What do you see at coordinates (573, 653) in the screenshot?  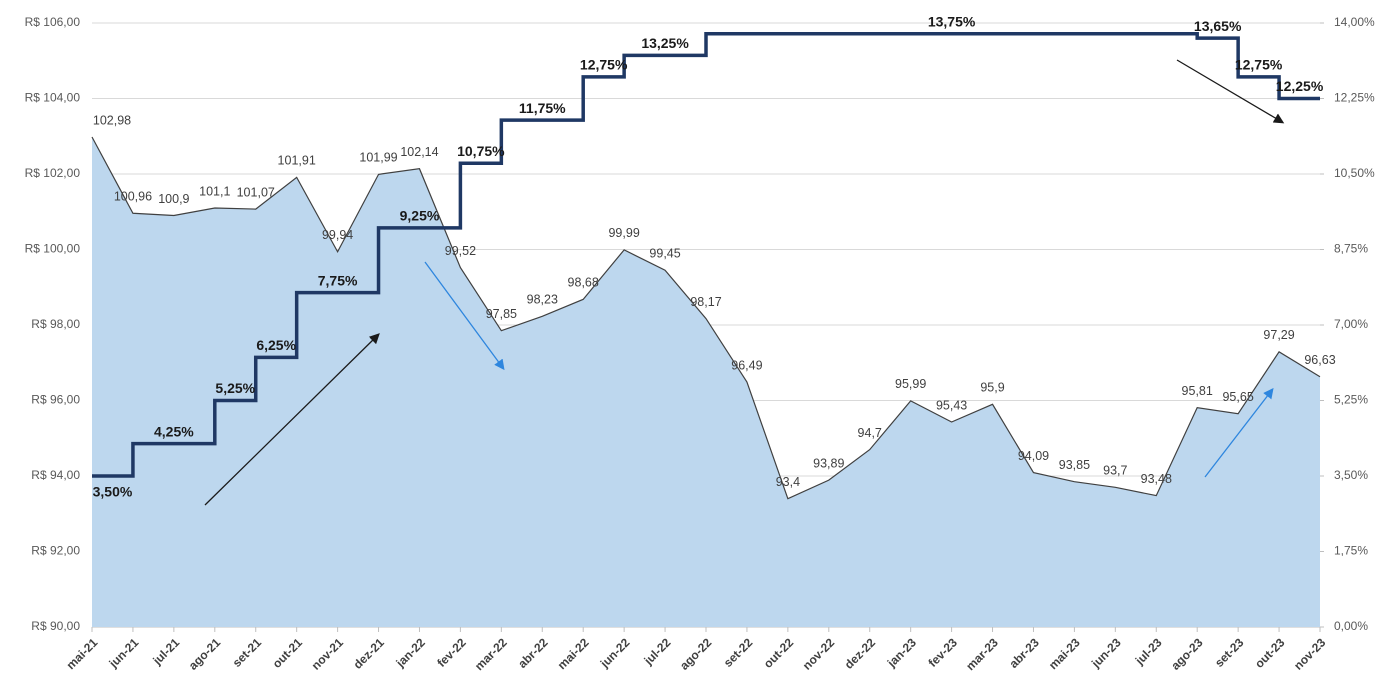 I see `x-tick-label: mai-22` at bounding box center [573, 653].